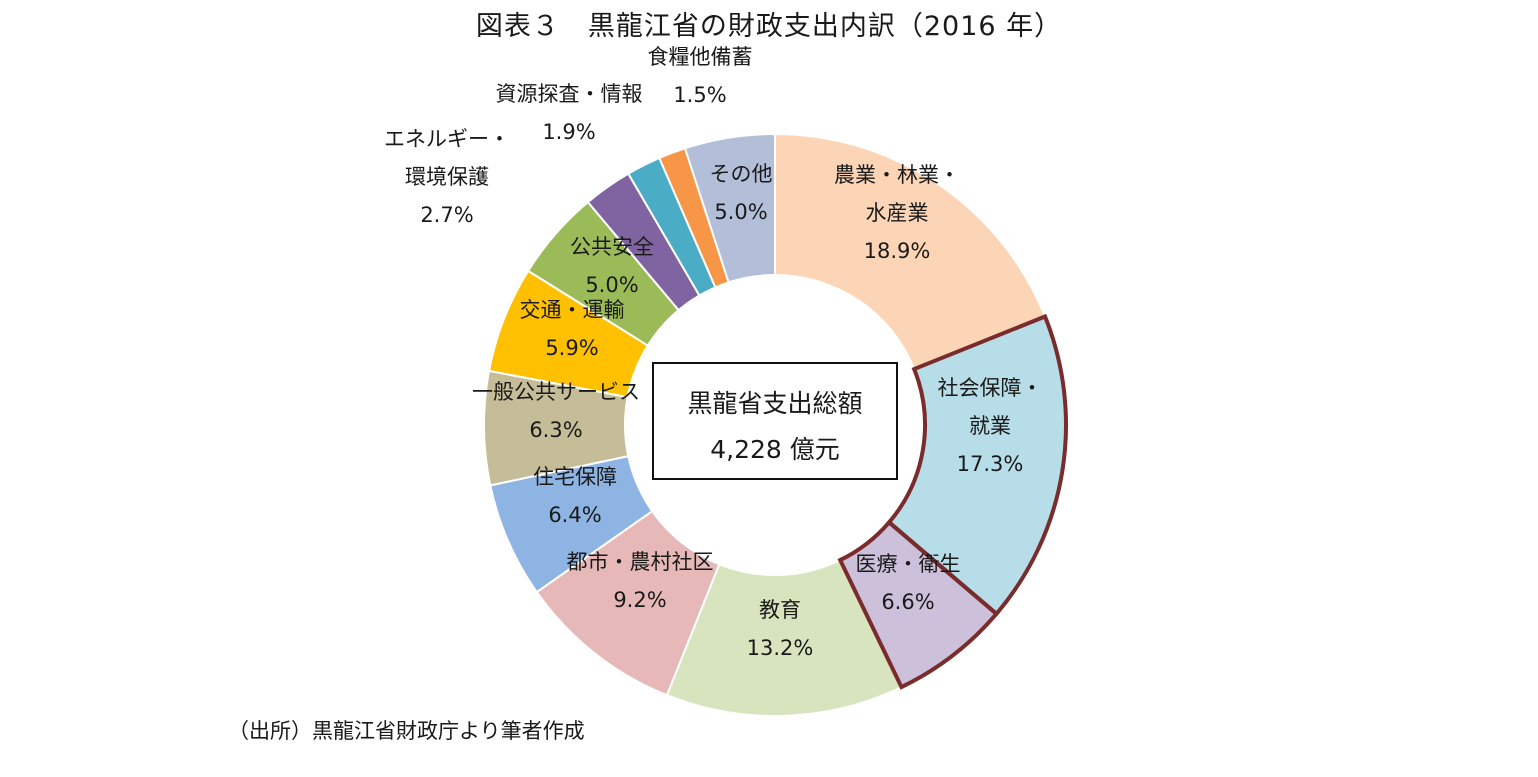 This screenshot has width=1538, height=777. I want to click on slice-label-1: 社会保障・就業 17.3%, so click(990, 426).